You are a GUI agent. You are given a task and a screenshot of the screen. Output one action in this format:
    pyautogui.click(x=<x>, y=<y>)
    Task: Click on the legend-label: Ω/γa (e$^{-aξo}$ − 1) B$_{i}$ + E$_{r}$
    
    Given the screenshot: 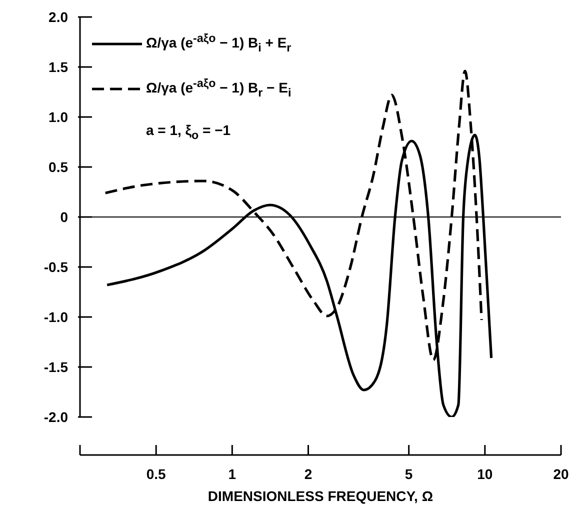 What is the action you would take?
    pyautogui.click(x=219, y=43)
    